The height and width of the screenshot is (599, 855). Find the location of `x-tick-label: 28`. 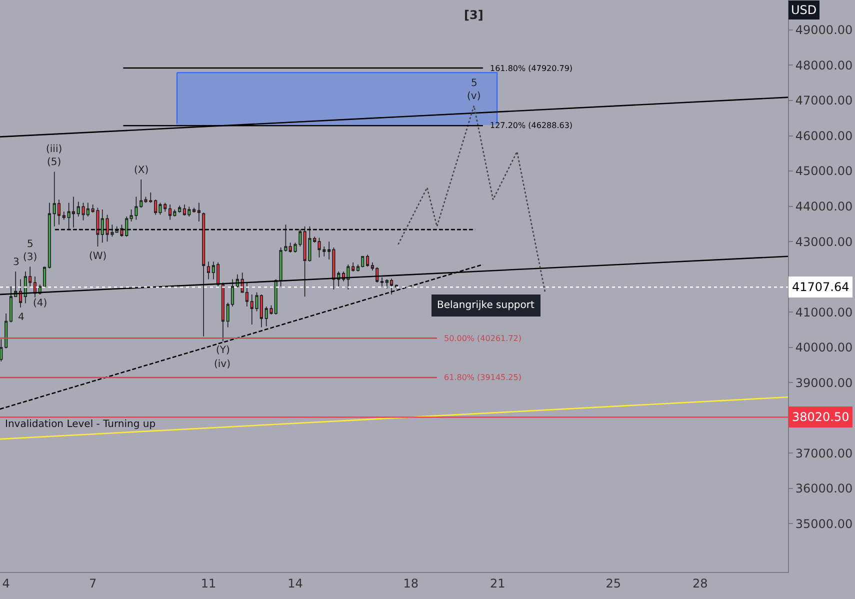

x-tick-label: 28 is located at coordinates (700, 583).